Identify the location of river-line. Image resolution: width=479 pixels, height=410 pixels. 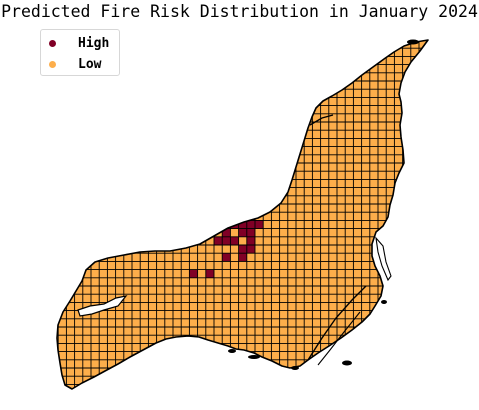
(321, 120).